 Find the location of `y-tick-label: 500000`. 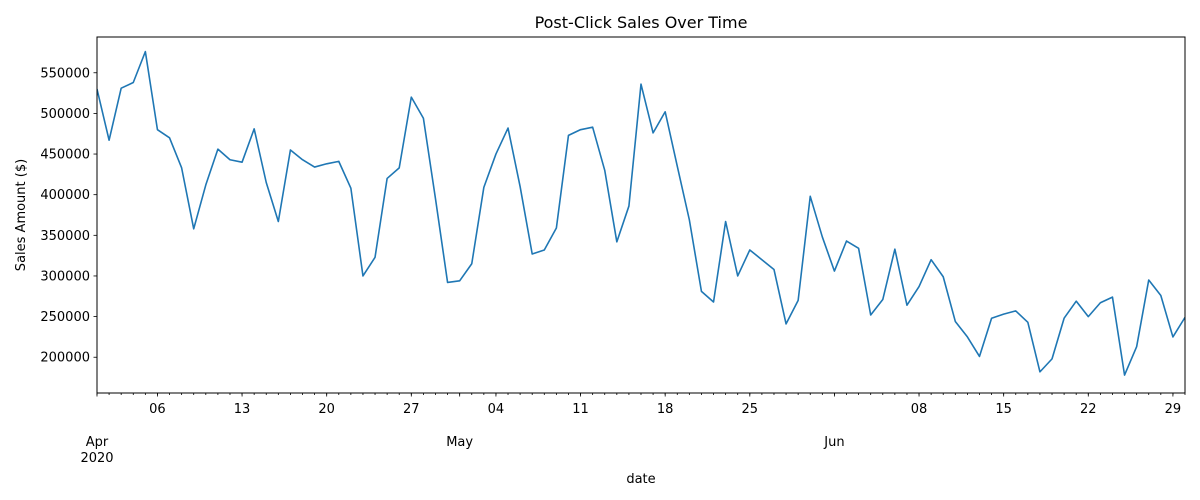

y-tick-label: 500000 is located at coordinates (65, 114).